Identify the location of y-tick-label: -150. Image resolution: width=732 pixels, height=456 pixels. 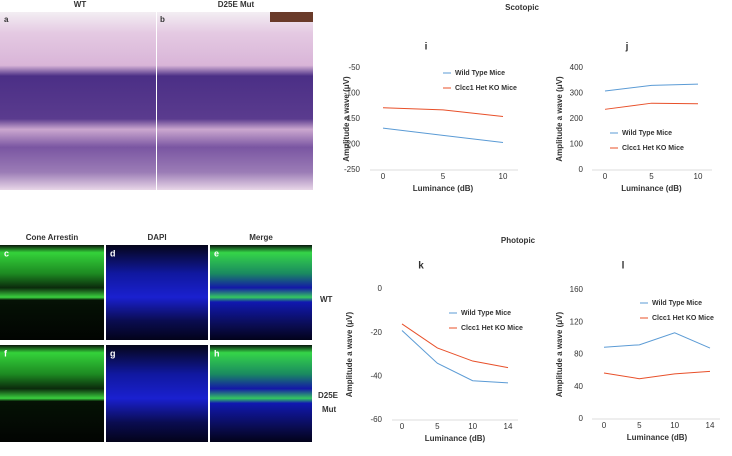
(352, 118).